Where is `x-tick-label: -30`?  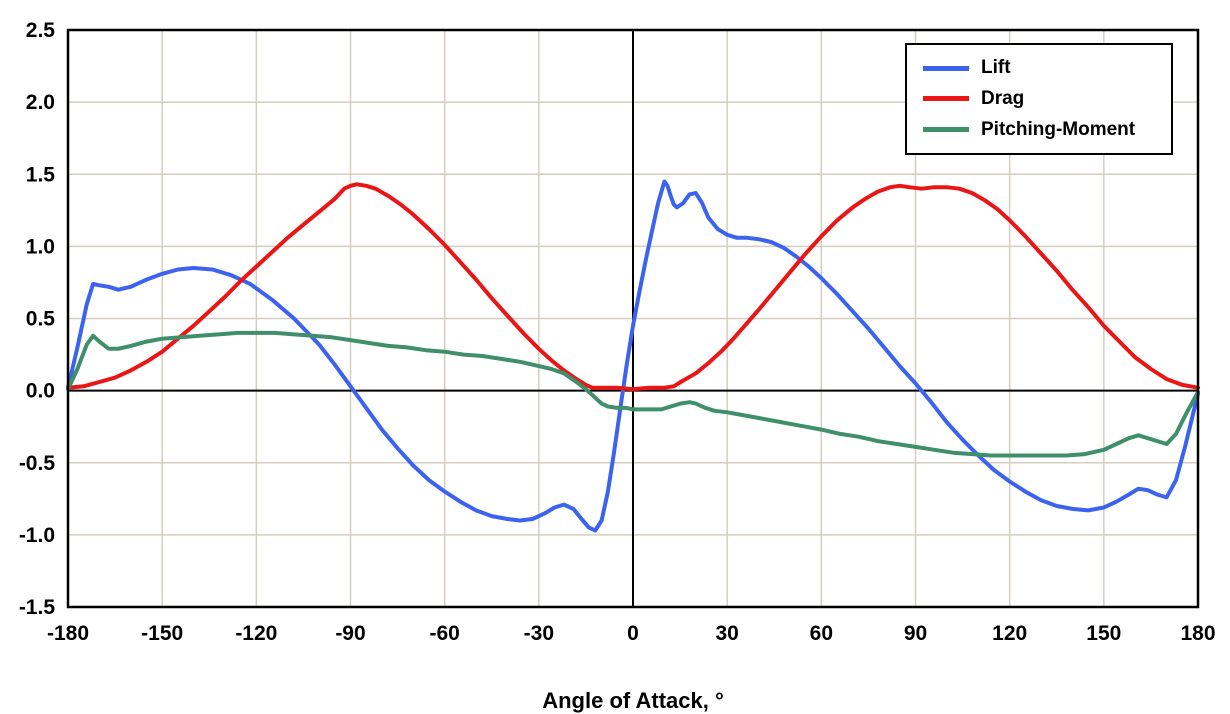
x-tick-label: -30 is located at coordinates (539, 633).